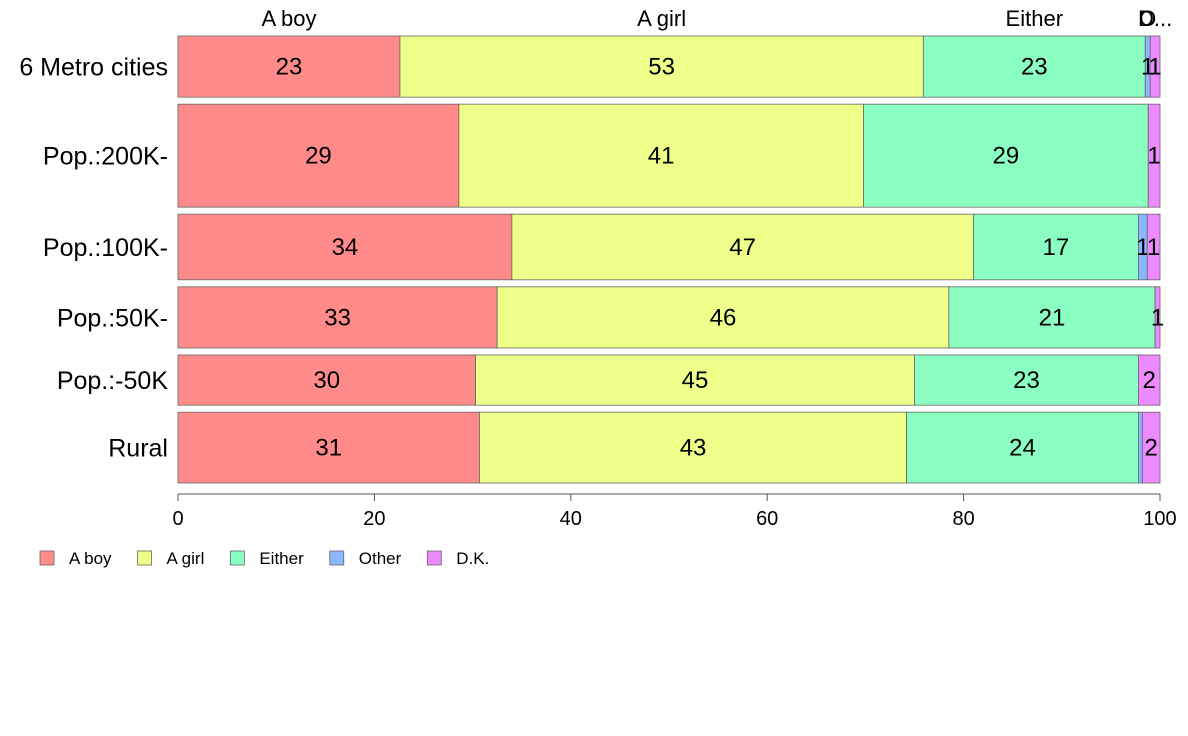 Image resolution: width=1188 pixels, height=736 pixels. I want to click on bar-a-girl-pop-200k, so click(661, 155).